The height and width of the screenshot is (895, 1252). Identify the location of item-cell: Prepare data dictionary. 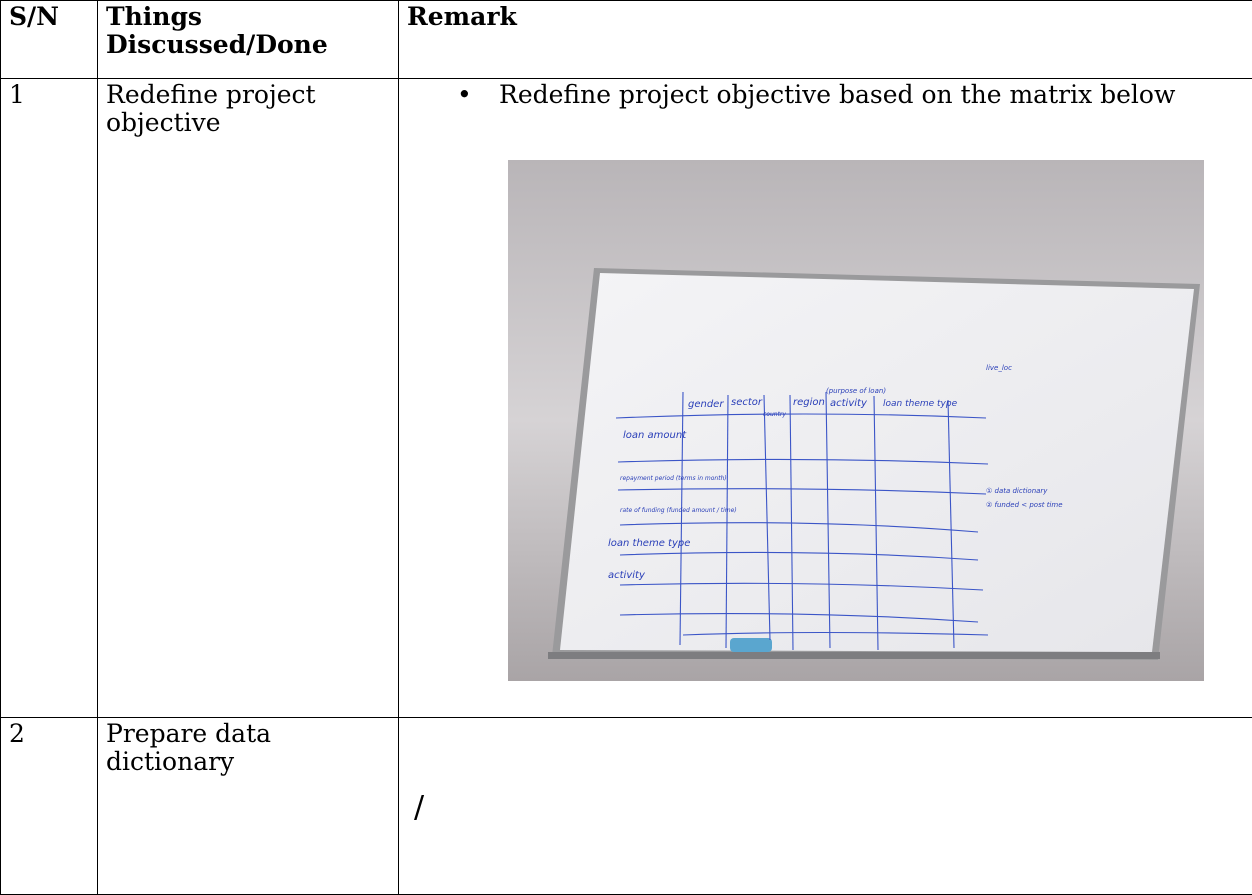
(248, 806).